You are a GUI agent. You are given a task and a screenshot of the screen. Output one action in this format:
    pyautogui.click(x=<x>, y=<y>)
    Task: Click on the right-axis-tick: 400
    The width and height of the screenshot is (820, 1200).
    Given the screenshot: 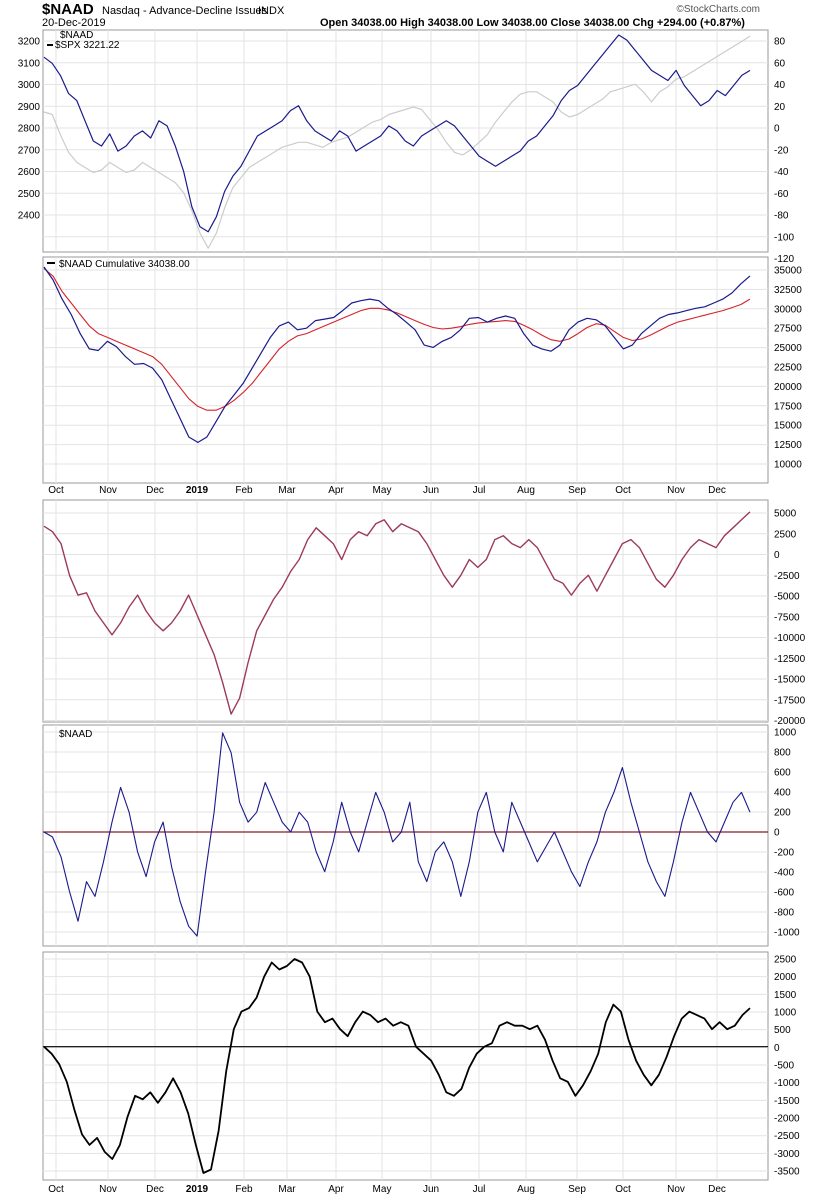 What is the action you would take?
    pyautogui.click(x=782, y=793)
    